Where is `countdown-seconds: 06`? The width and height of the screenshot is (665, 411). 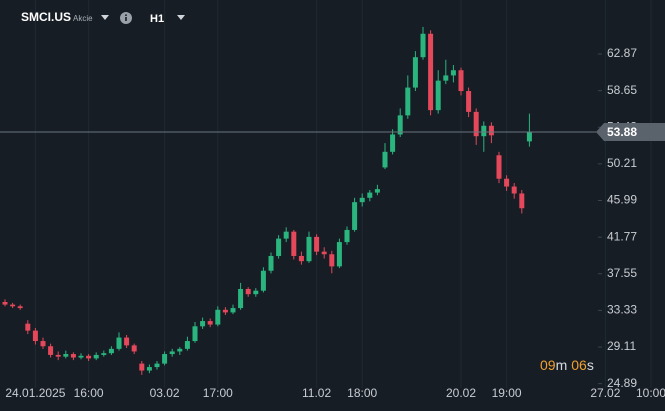 countdown-seconds: 06 is located at coordinates (579, 365).